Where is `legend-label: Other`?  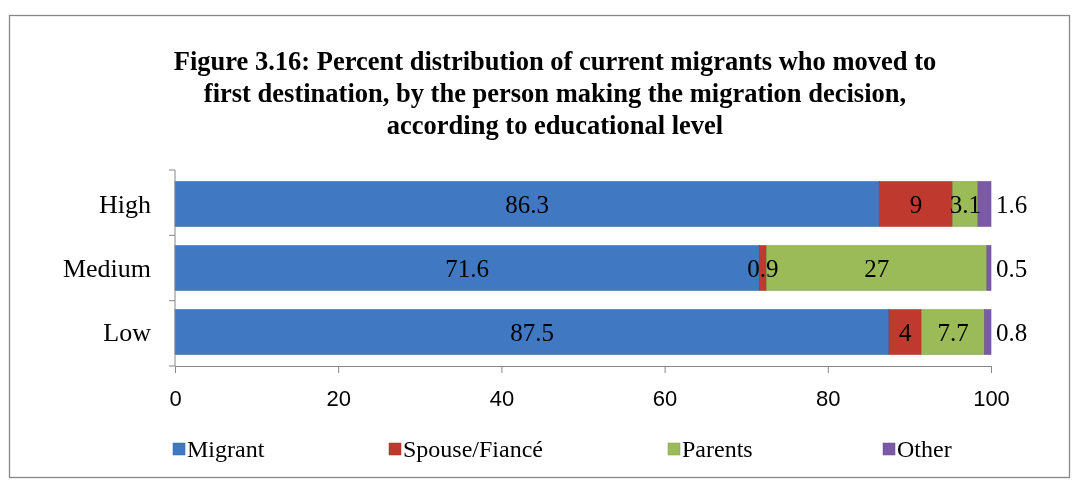 legend-label: Other is located at coordinates (924, 449).